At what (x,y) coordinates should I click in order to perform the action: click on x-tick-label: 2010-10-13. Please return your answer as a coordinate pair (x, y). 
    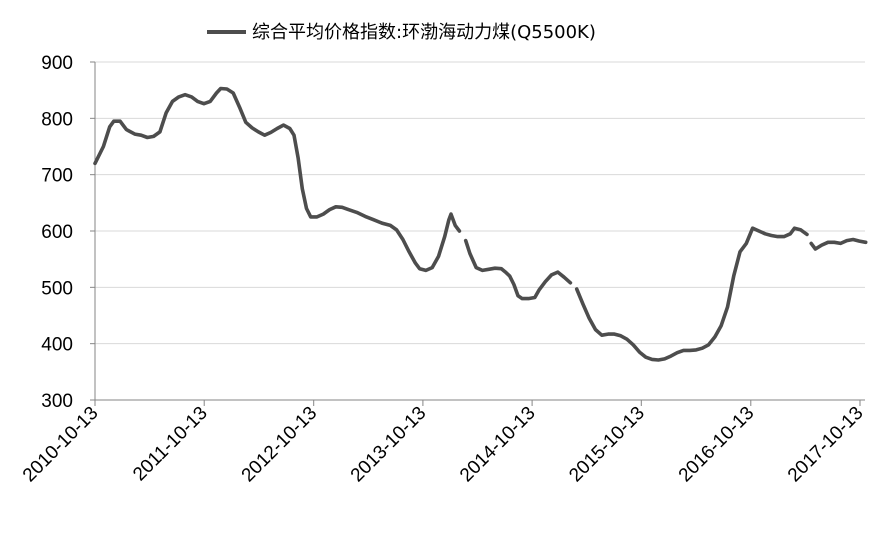
    Looking at the image, I should click on (61, 445).